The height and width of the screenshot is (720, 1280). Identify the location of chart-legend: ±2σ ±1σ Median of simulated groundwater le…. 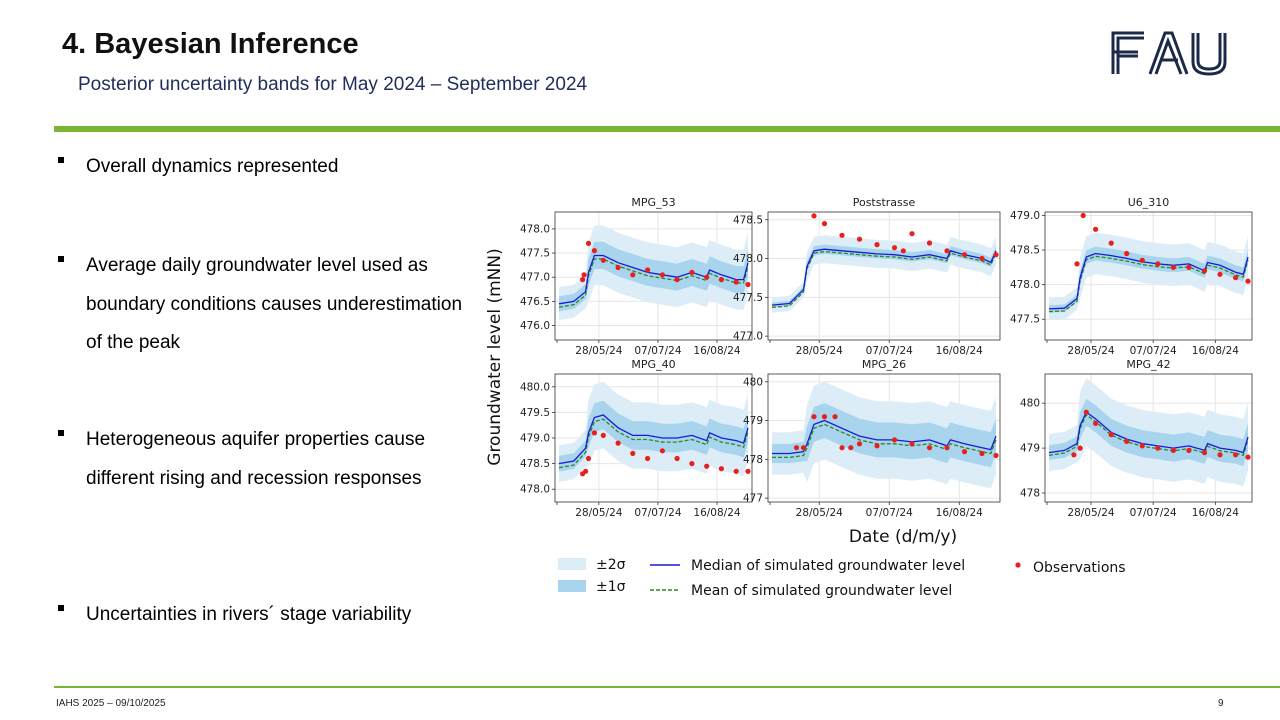
(842, 578).